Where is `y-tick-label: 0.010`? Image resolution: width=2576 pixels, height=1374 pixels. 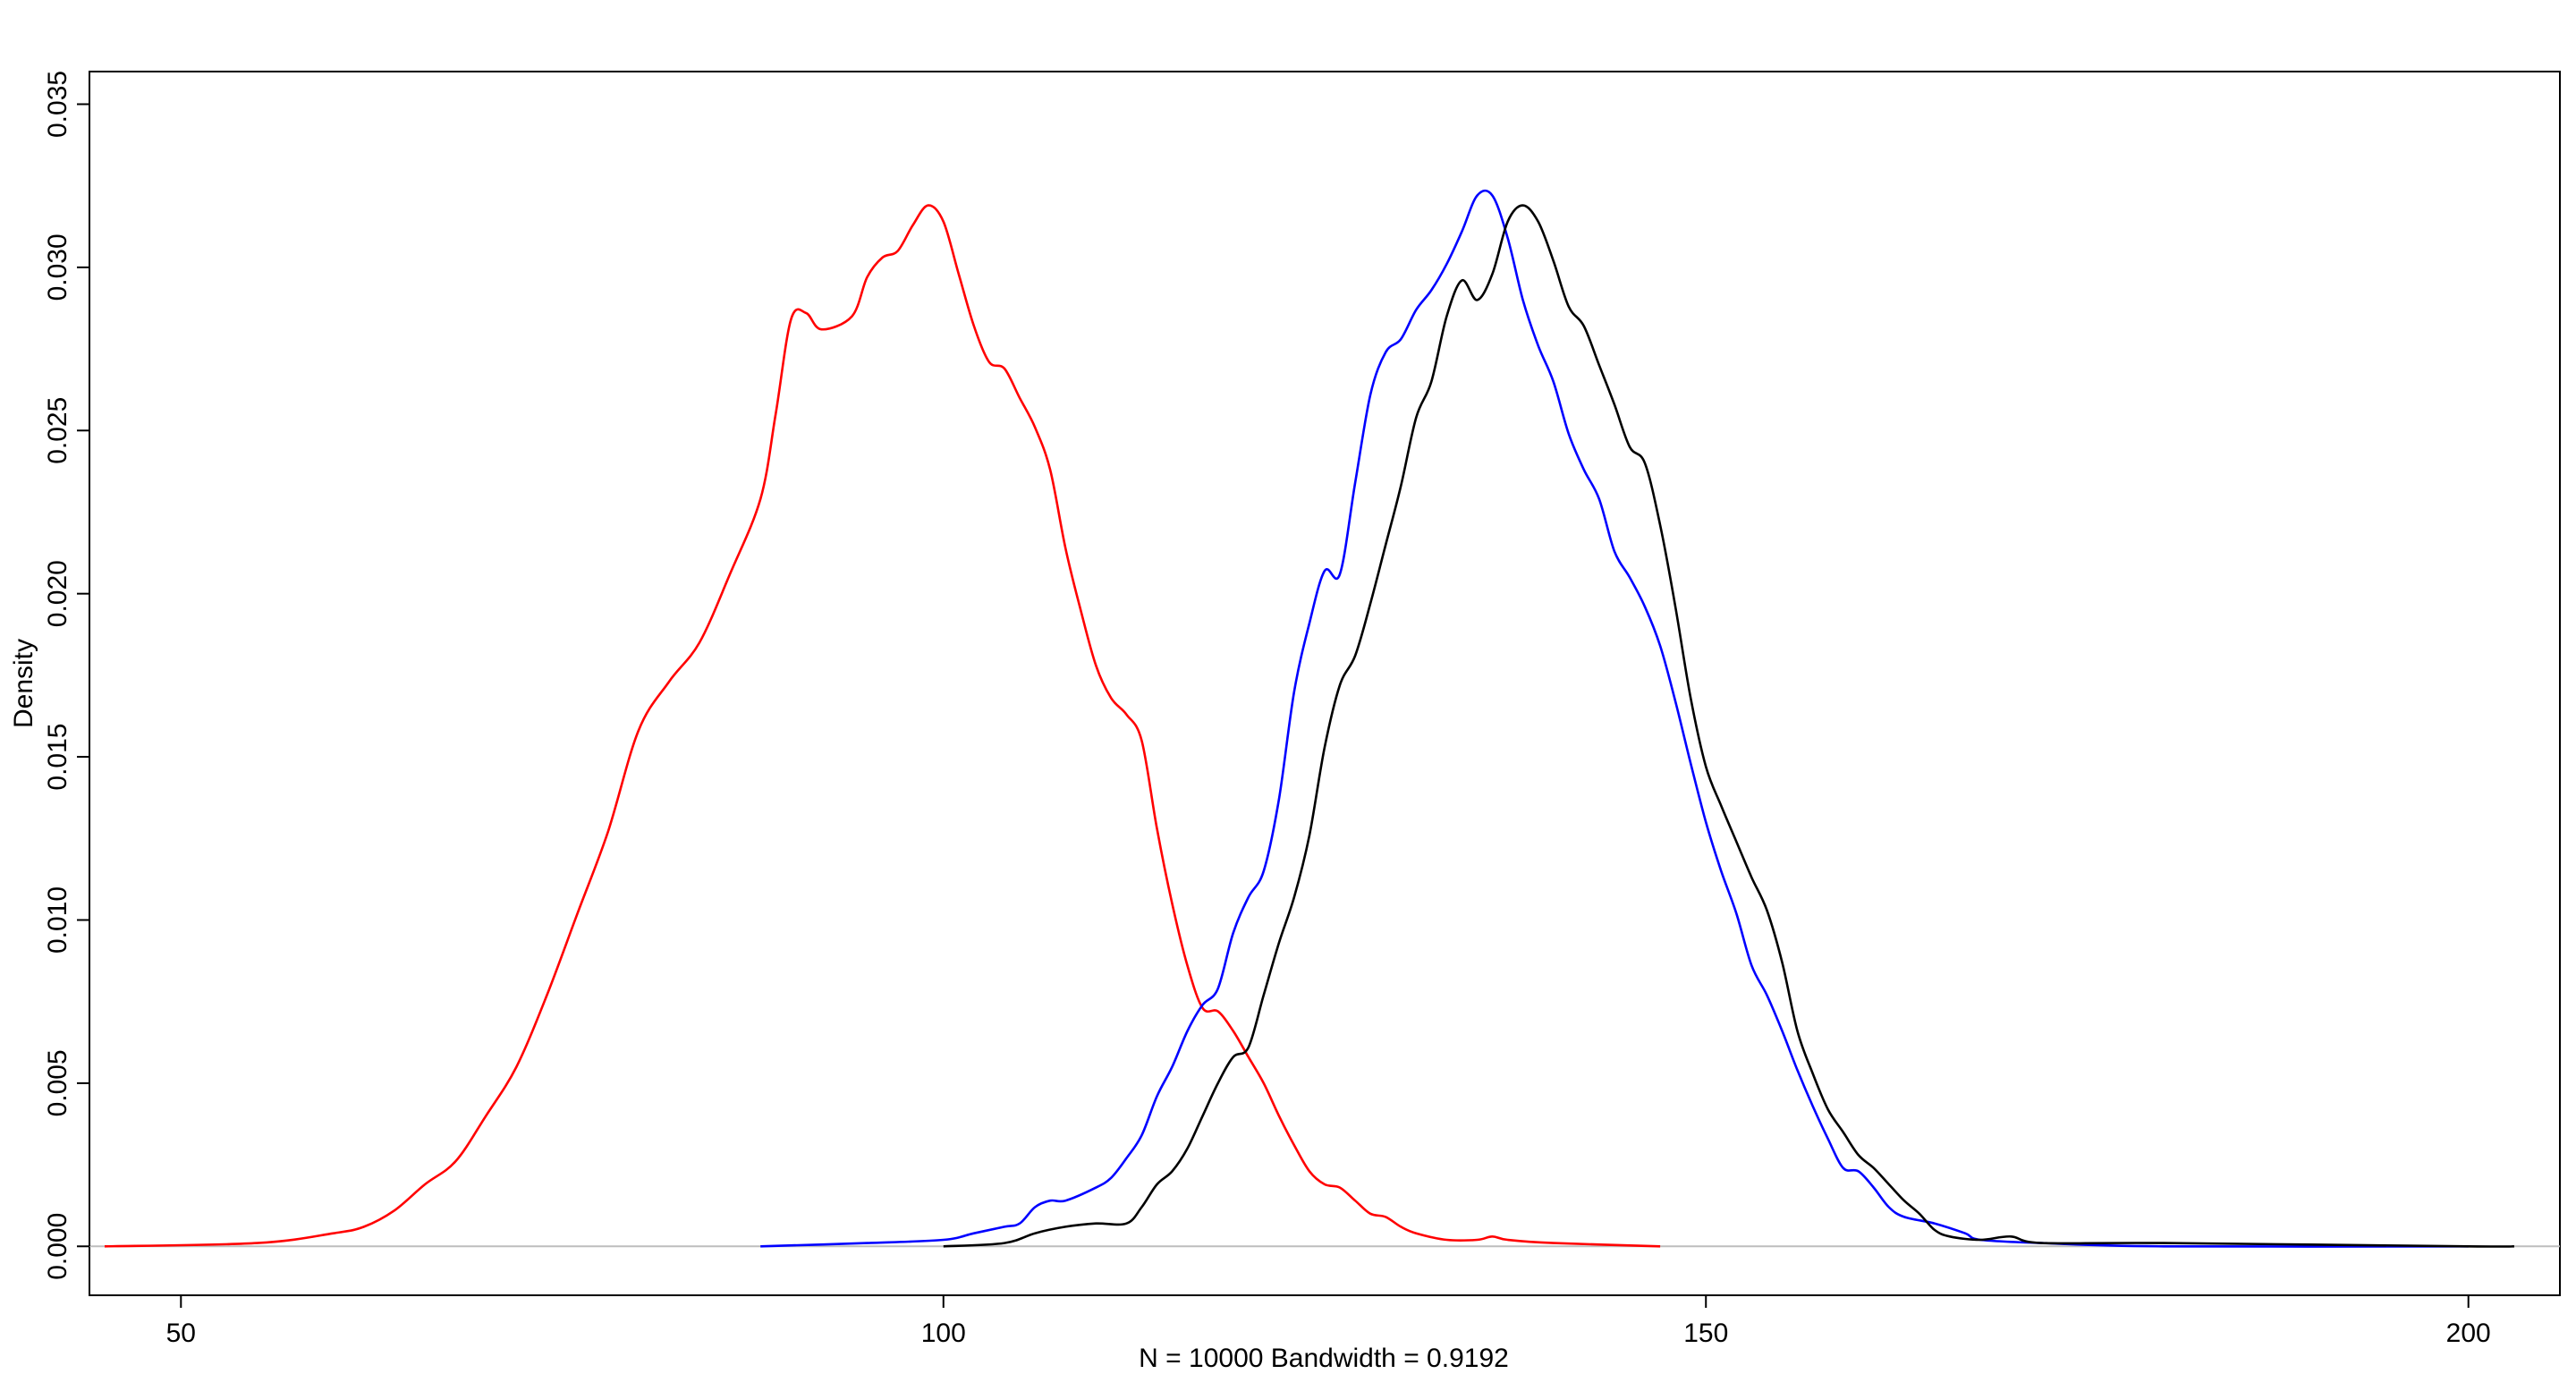
y-tick-label: 0.010 is located at coordinates (57, 920).